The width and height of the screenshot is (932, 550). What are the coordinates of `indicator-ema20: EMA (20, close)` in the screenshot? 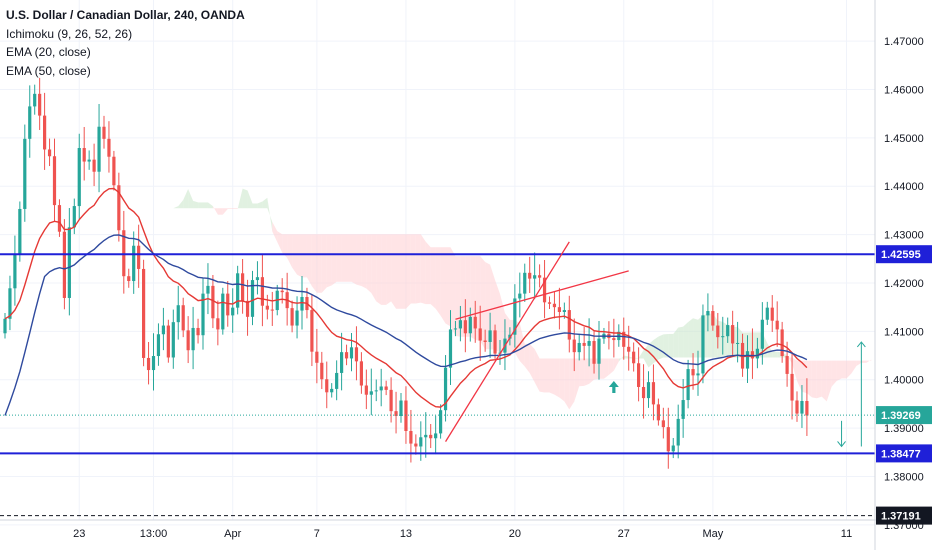 It's located at (48, 52).